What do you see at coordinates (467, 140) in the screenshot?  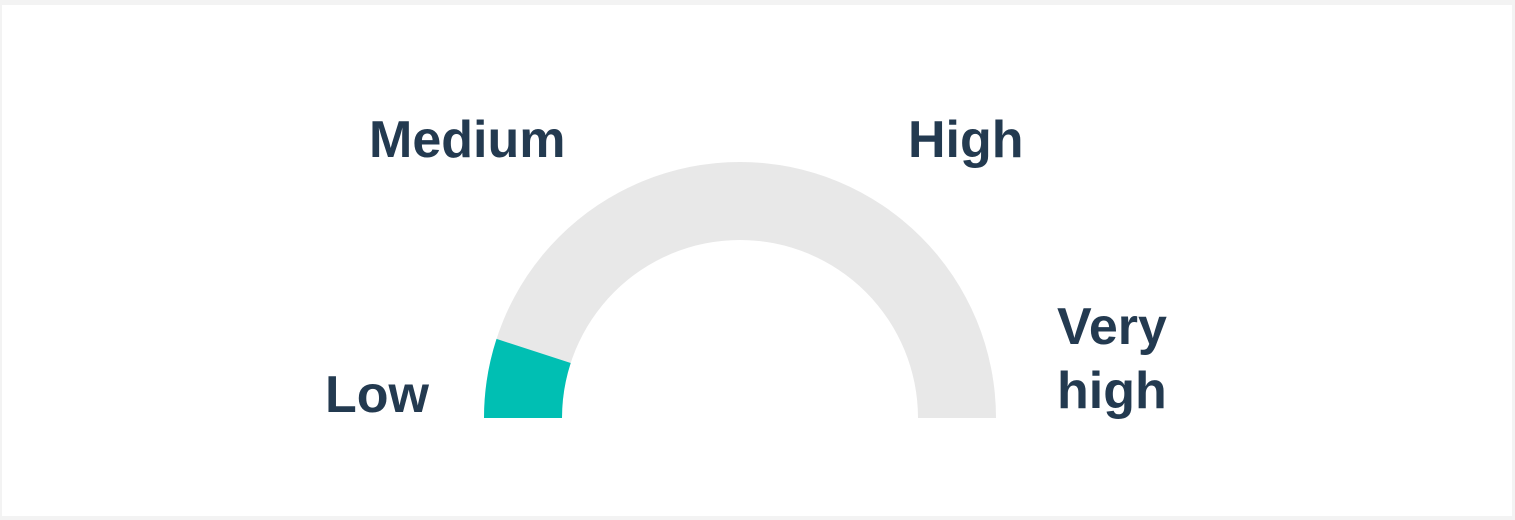 I see `level-label-medium: Medium` at bounding box center [467, 140].